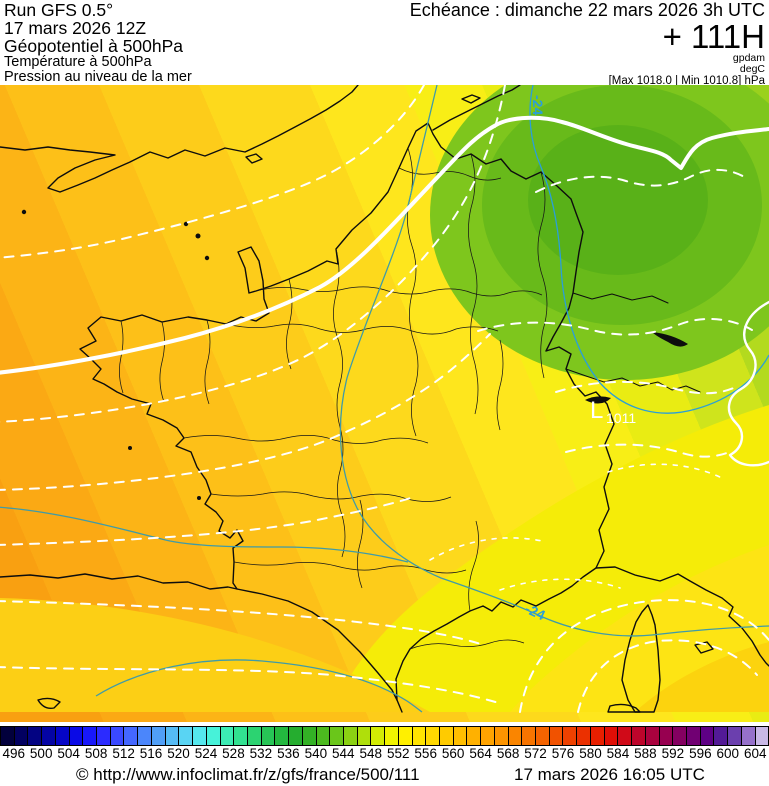 The image size is (769, 786). What do you see at coordinates (59, 10) in the screenshot?
I see `run-title: Run GFS 0.5°` at bounding box center [59, 10].